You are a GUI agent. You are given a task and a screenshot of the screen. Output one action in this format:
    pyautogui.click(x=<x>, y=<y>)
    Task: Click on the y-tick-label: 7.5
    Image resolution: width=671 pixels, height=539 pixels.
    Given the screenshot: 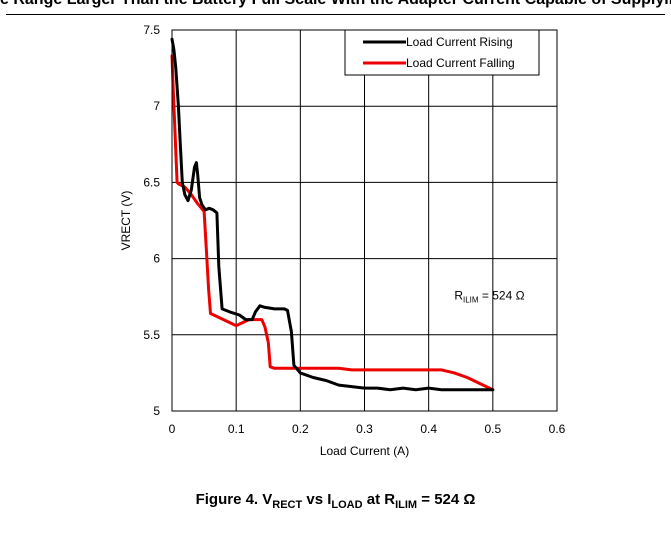 What is the action you would take?
    pyautogui.click(x=151, y=30)
    